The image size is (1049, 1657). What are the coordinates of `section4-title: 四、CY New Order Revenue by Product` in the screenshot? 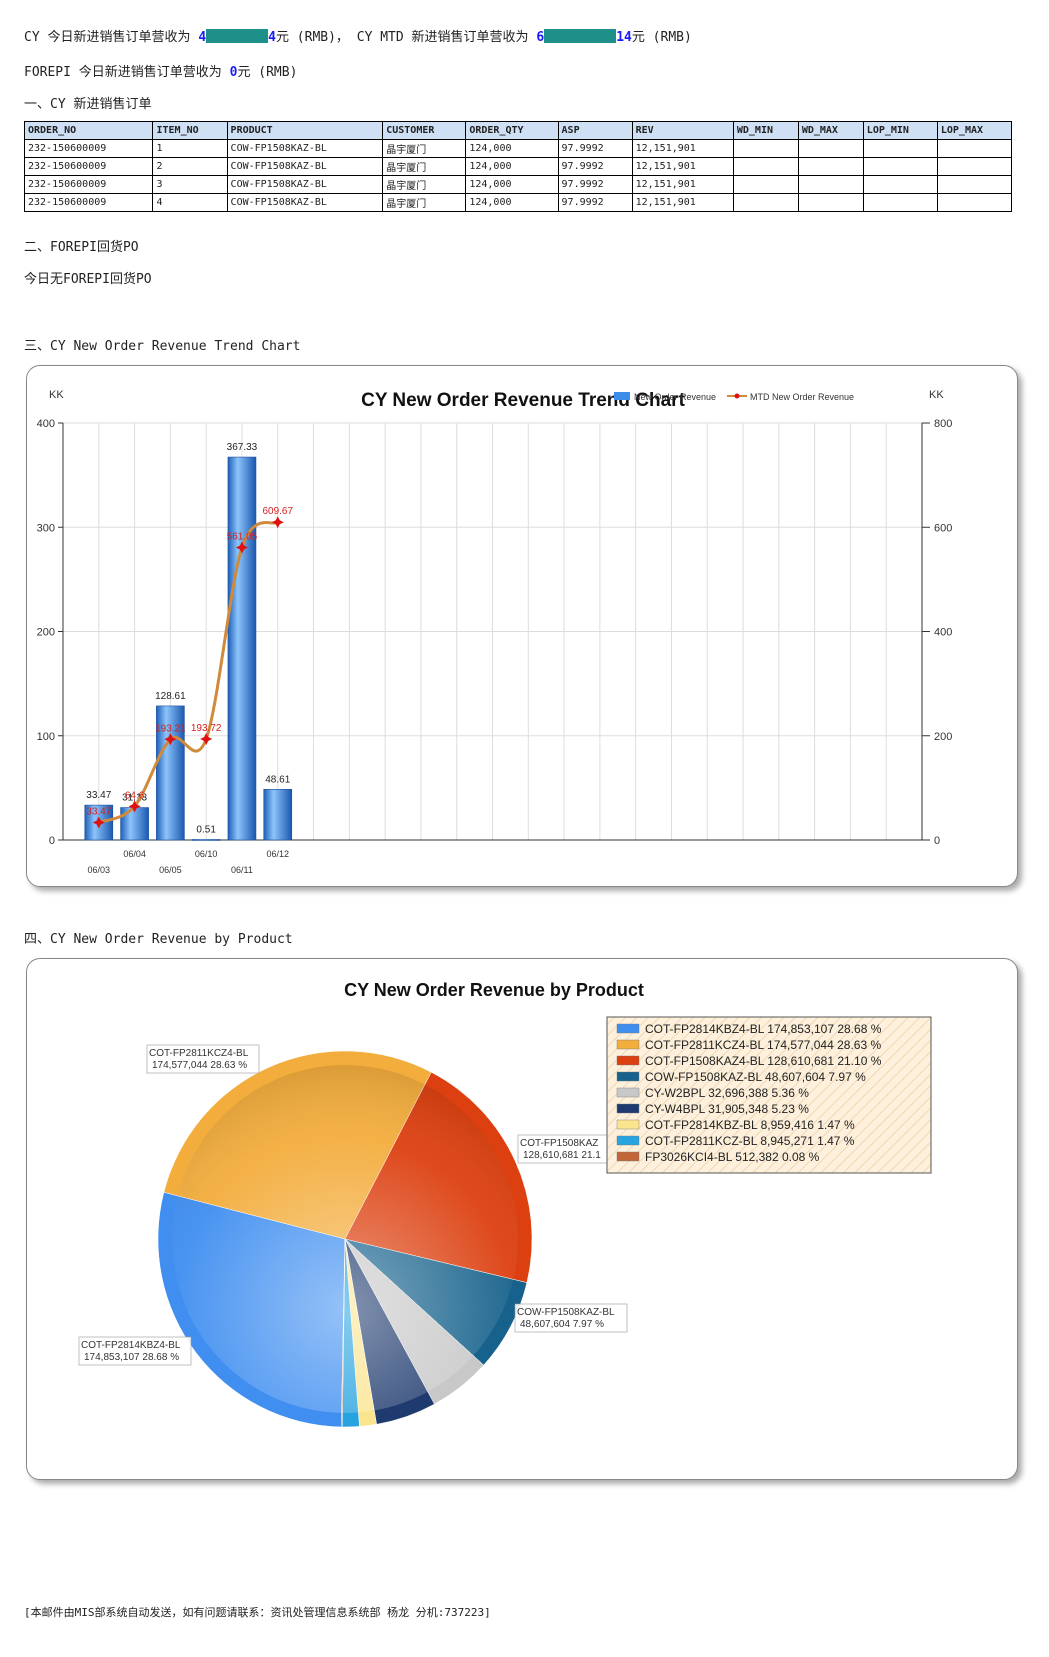 It's located at (158, 939).